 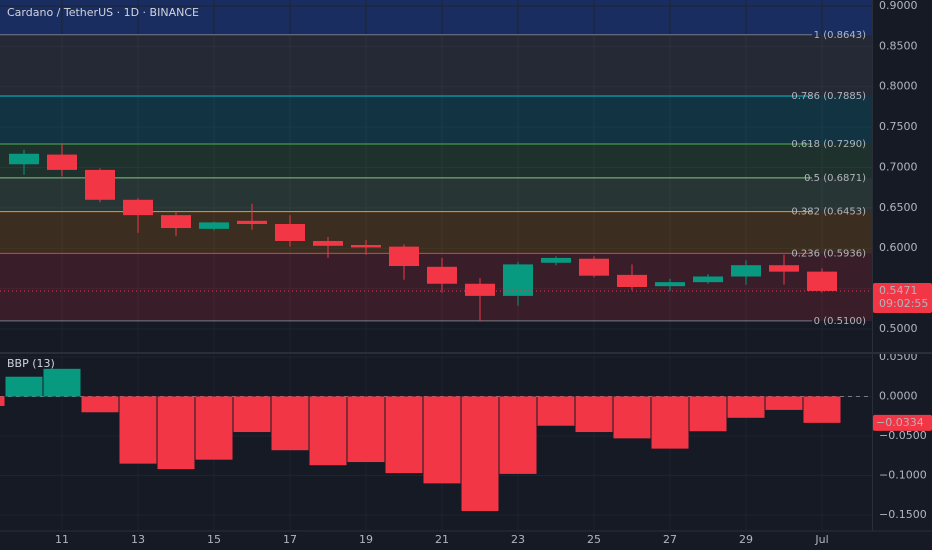 What do you see at coordinates (828, 144) in the screenshot?
I see `fib-label: 0.618 (0.7290)` at bounding box center [828, 144].